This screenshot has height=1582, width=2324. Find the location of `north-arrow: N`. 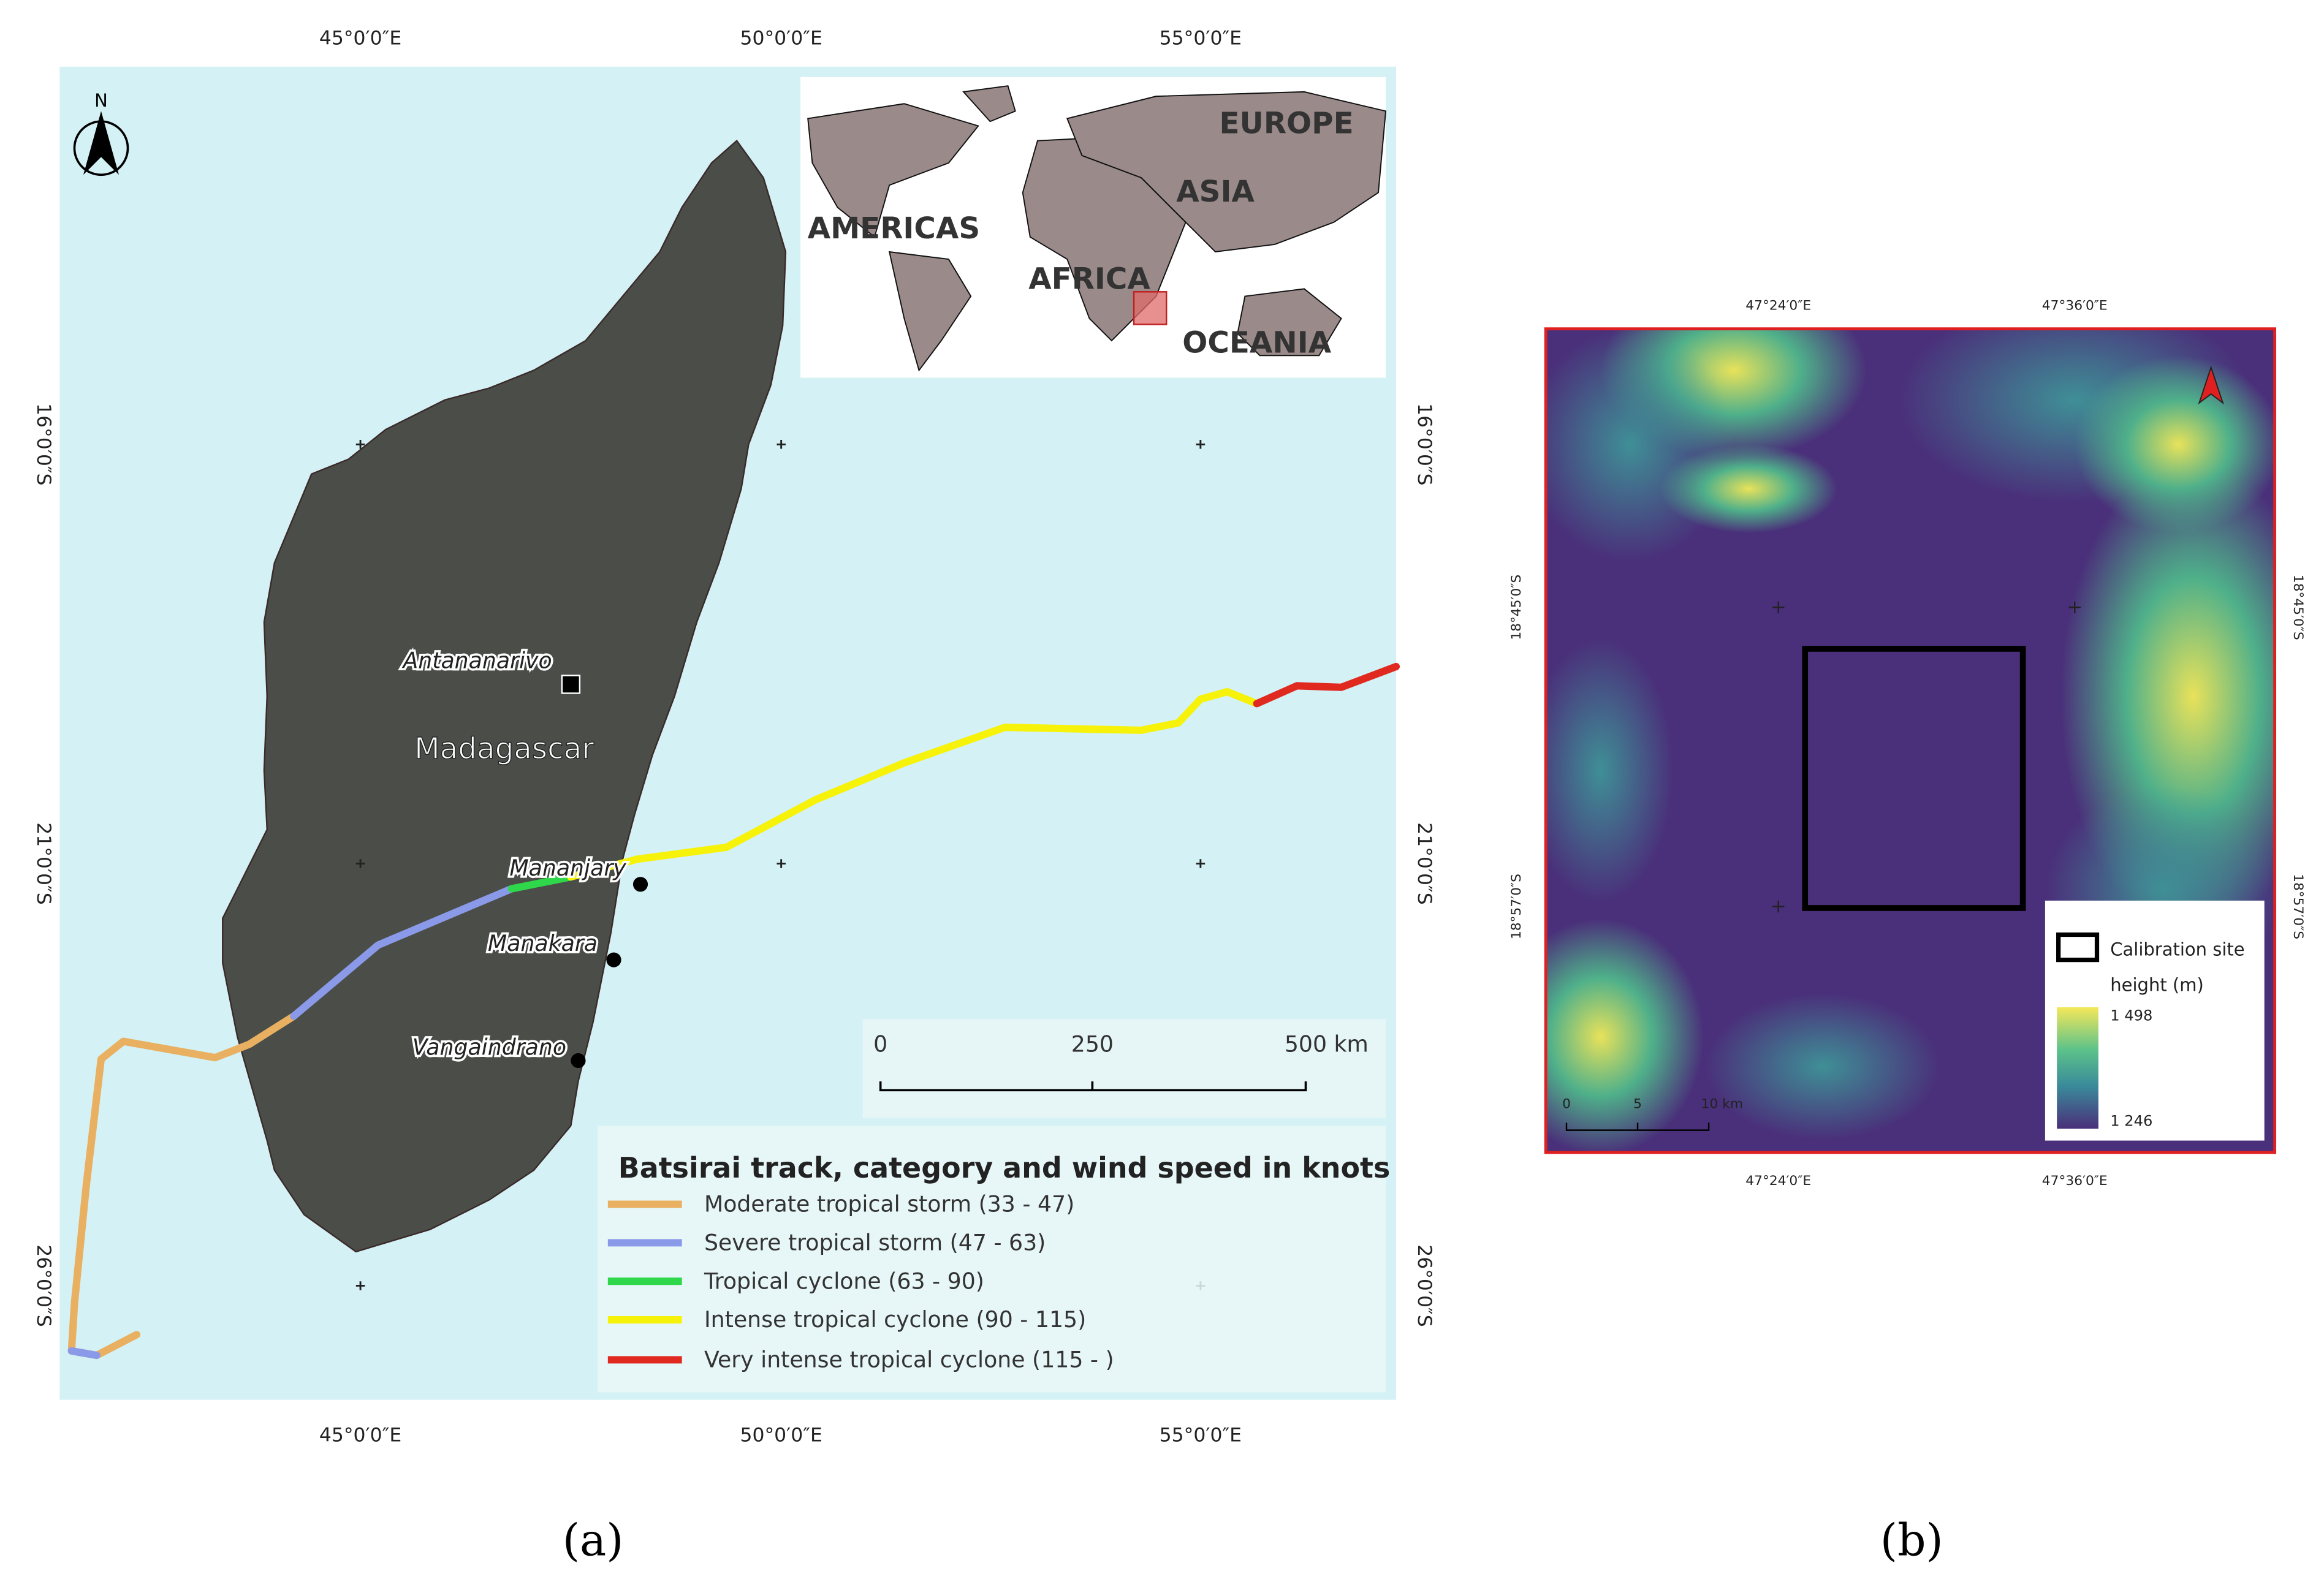

north-arrow: N is located at coordinates (101, 133).